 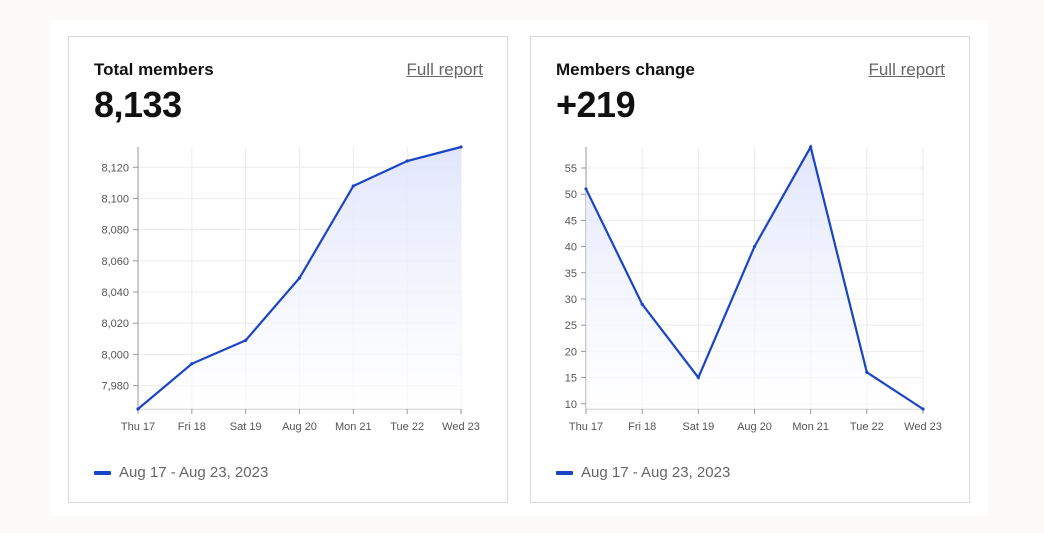 I want to click on y-tick-label: 8,040, so click(x=115, y=293).